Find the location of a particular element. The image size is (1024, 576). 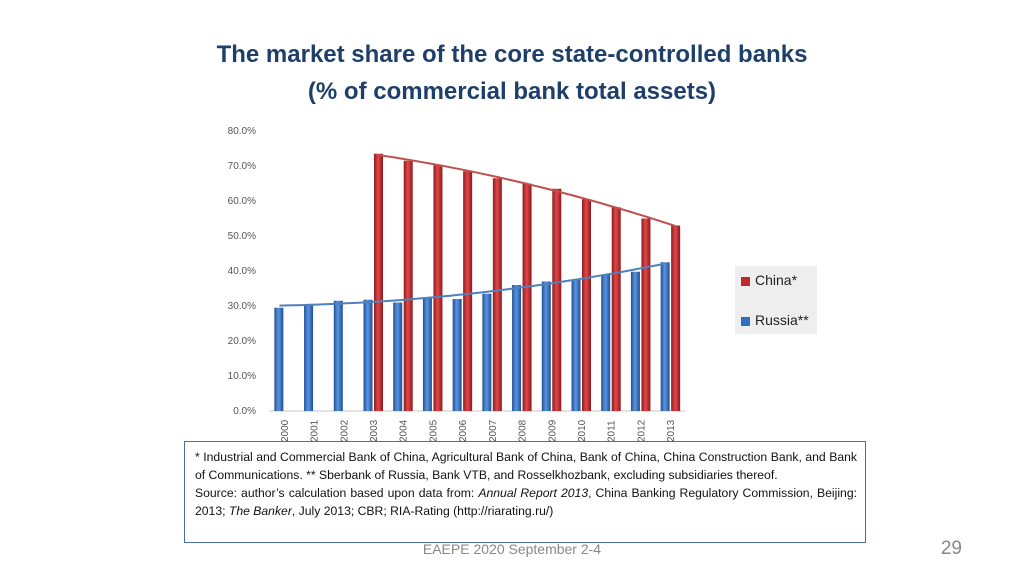

trendline-china is located at coordinates (527, 191).